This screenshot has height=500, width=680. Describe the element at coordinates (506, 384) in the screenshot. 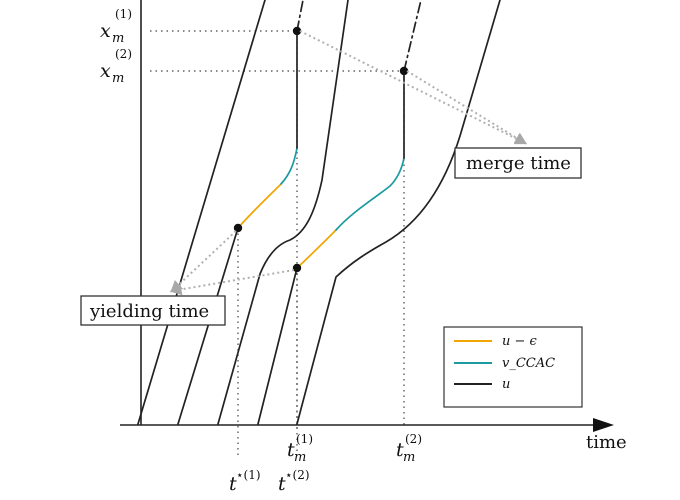

I see `legend-label-u: u` at that location.